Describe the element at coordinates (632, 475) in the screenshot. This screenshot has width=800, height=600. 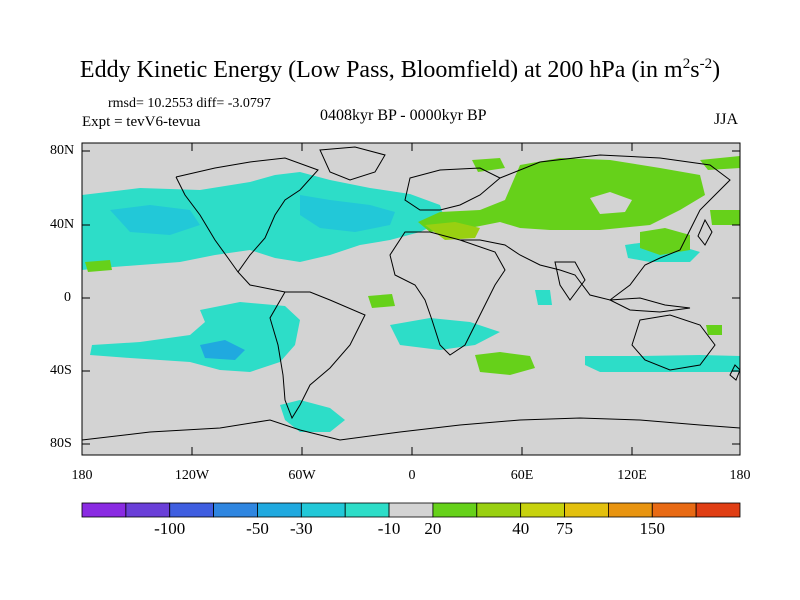
I see `lon-label: 120E` at that location.